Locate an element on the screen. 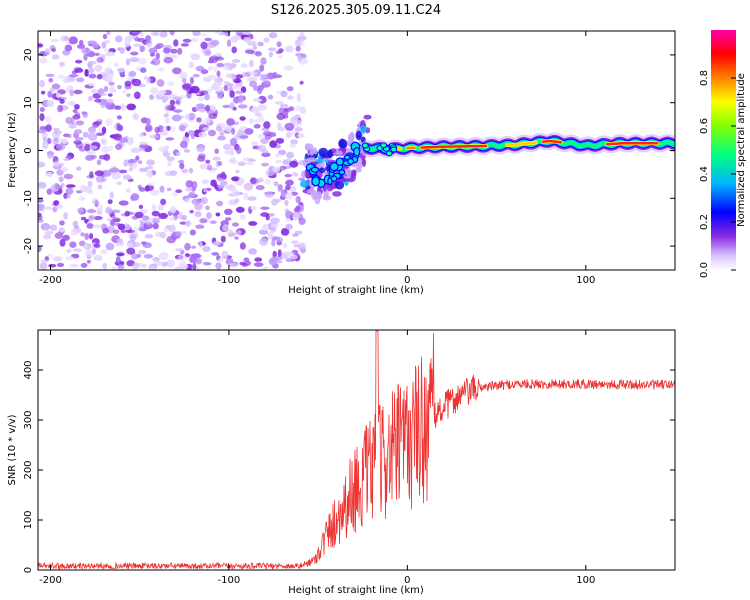 This screenshot has height=600, width=750. x-tick-label: -200 is located at coordinates (50, 580).